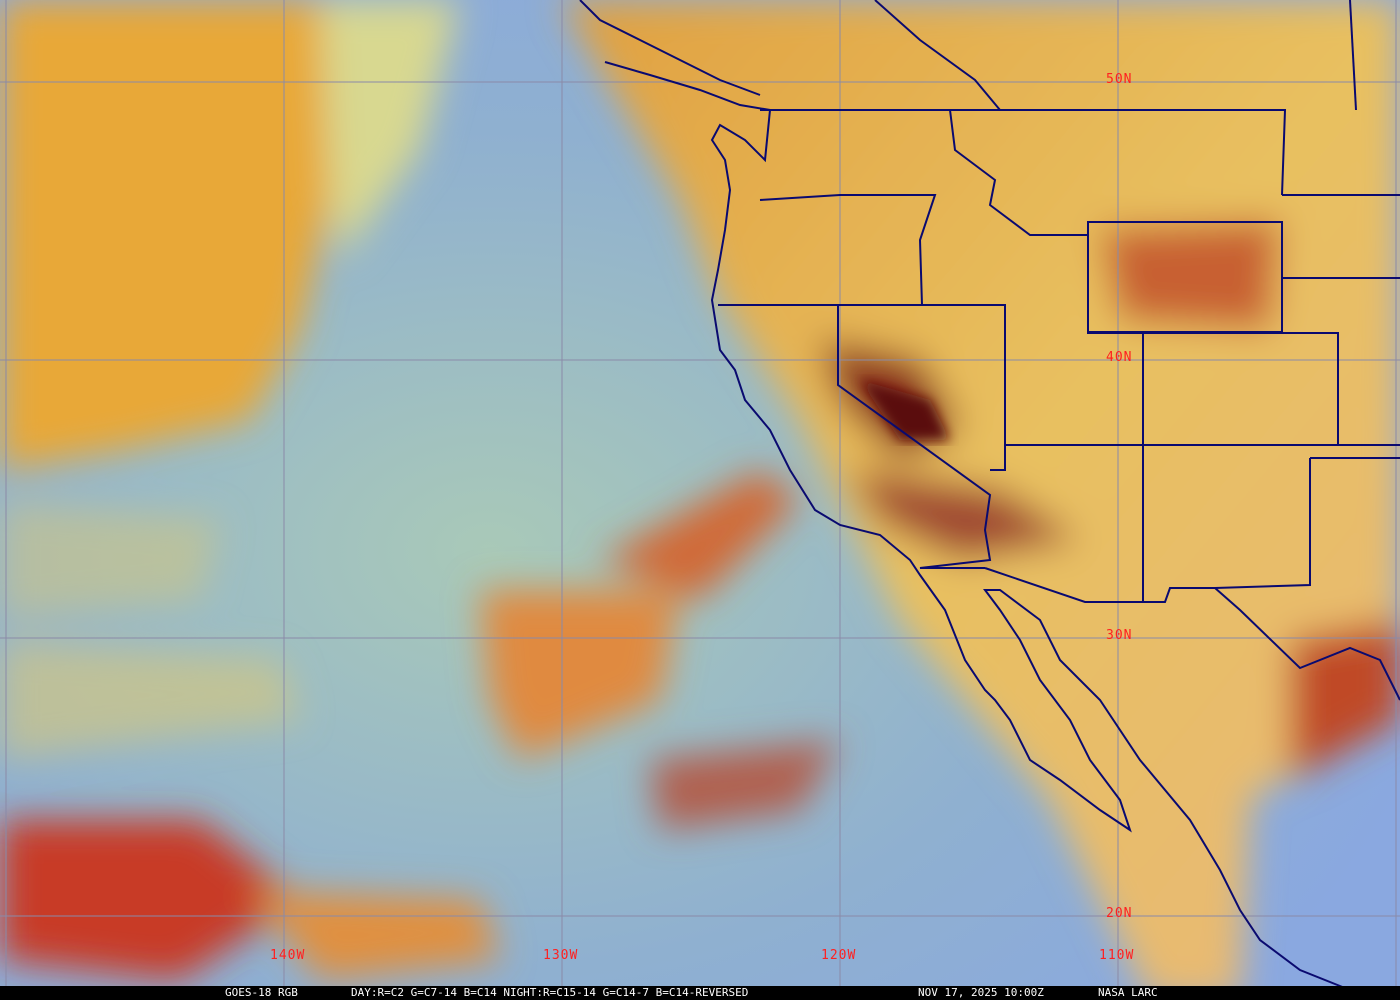 This screenshot has width=1400, height=1000. What do you see at coordinates (1119, 357) in the screenshot?
I see `latitude-label: 40N` at bounding box center [1119, 357].